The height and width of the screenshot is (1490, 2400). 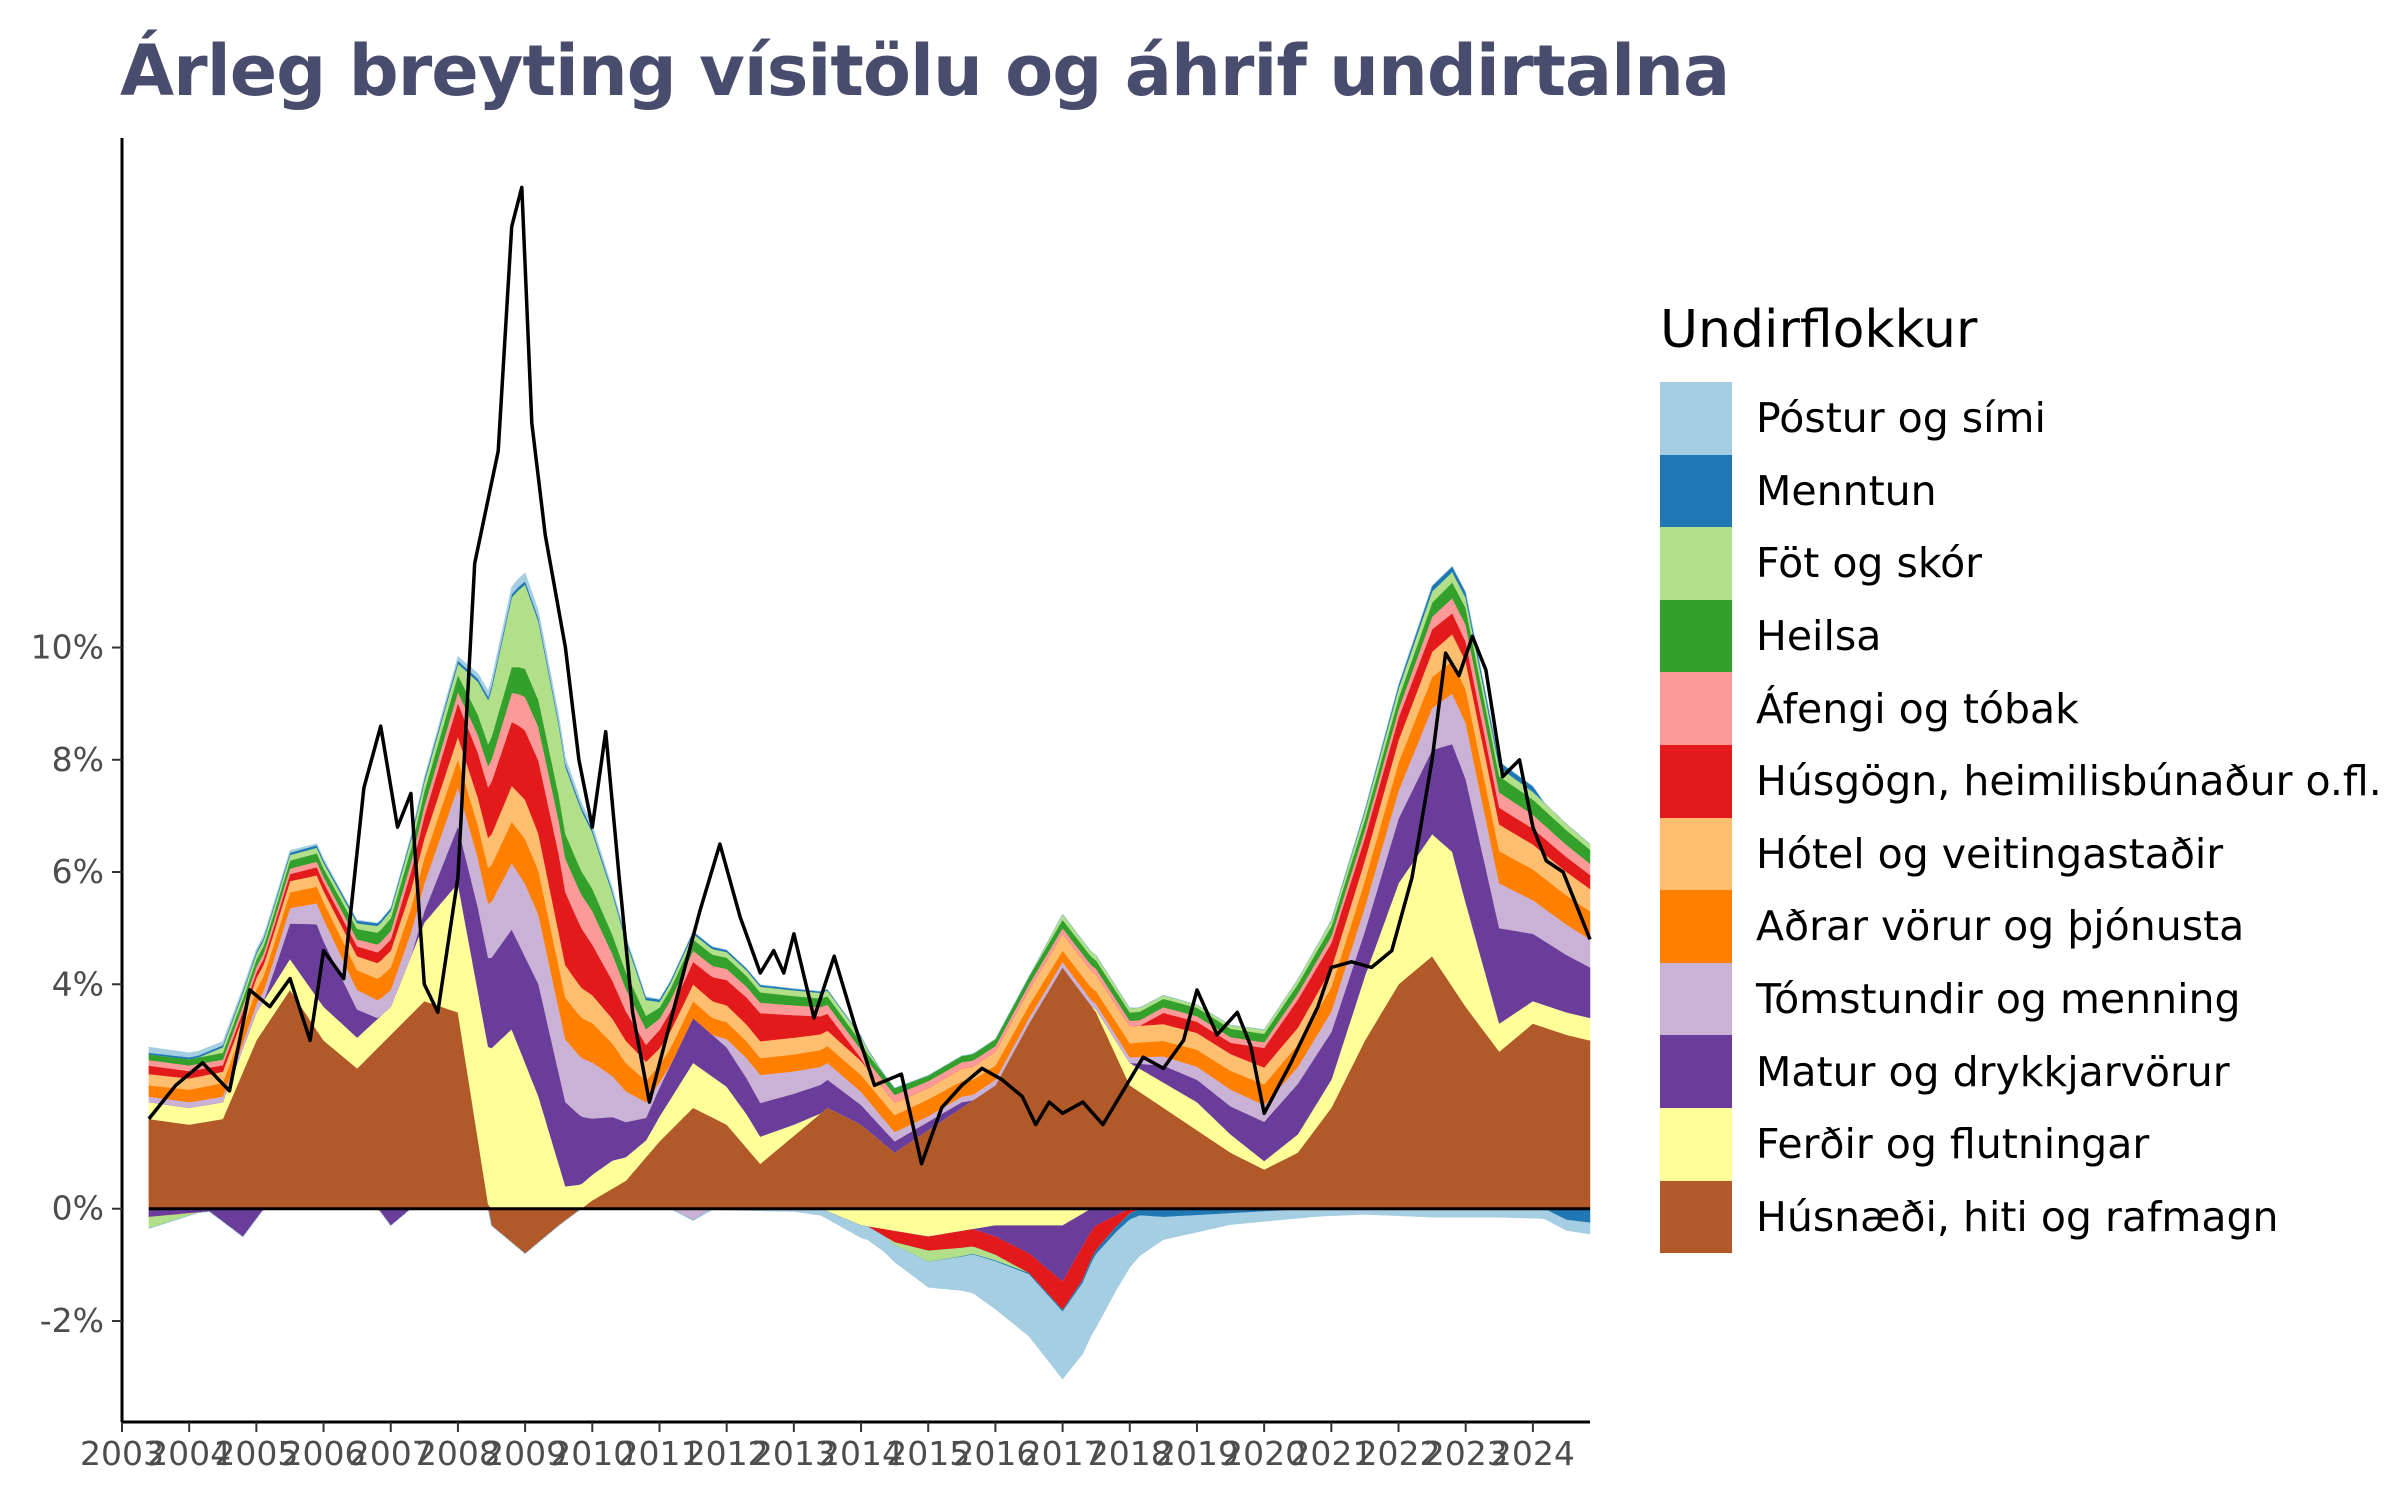 What do you see at coordinates (78, 1208) in the screenshot?
I see `y-tick-label: 0%` at bounding box center [78, 1208].